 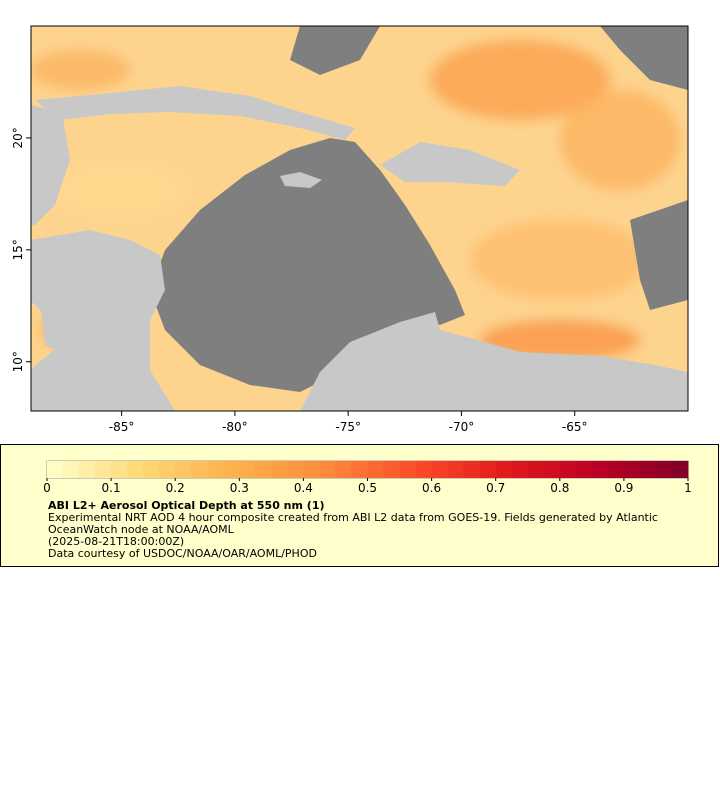 What do you see at coordinates (239, 488) in the screenshot?
I see `colorbar-tick-label: 0.3` at bounding box center [239, 488].